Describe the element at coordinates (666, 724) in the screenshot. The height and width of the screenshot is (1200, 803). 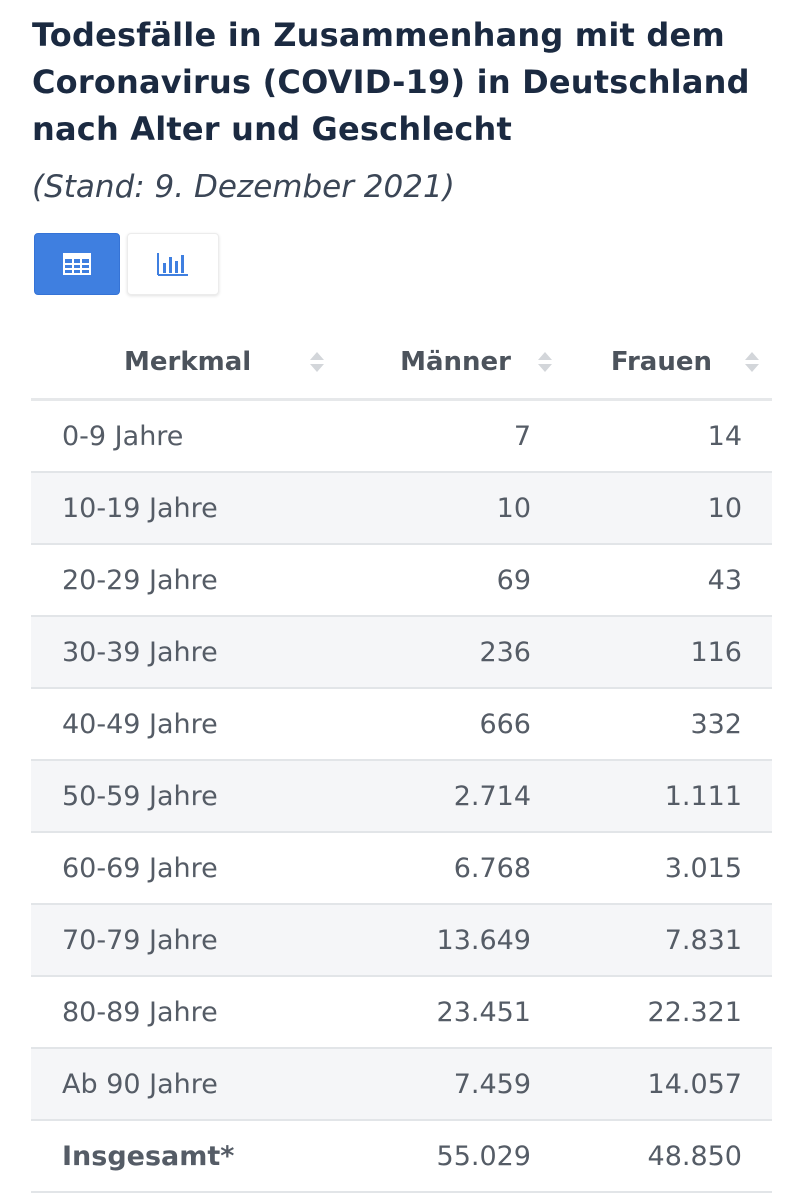
I see `cell-frauen: 332` at that location.